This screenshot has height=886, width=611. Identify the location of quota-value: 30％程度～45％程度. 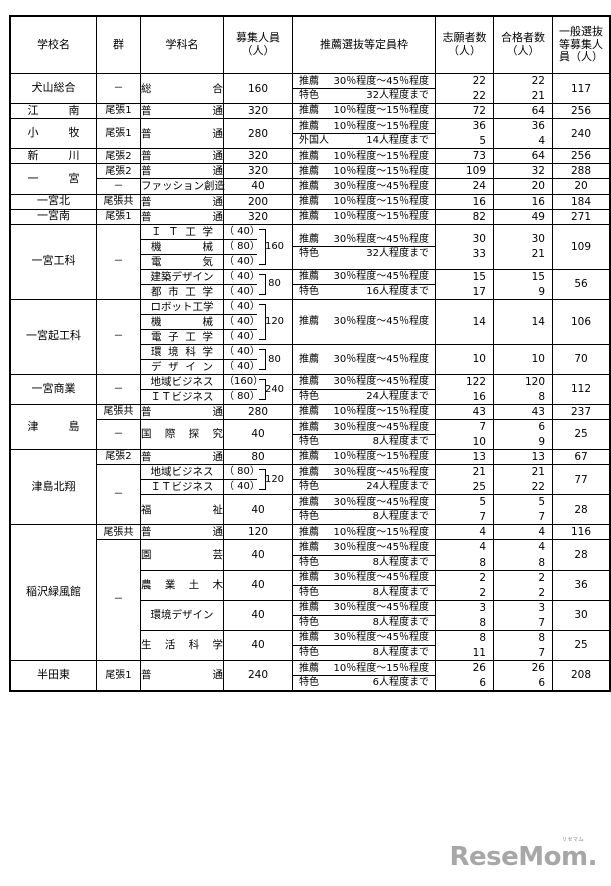
(381, 472).